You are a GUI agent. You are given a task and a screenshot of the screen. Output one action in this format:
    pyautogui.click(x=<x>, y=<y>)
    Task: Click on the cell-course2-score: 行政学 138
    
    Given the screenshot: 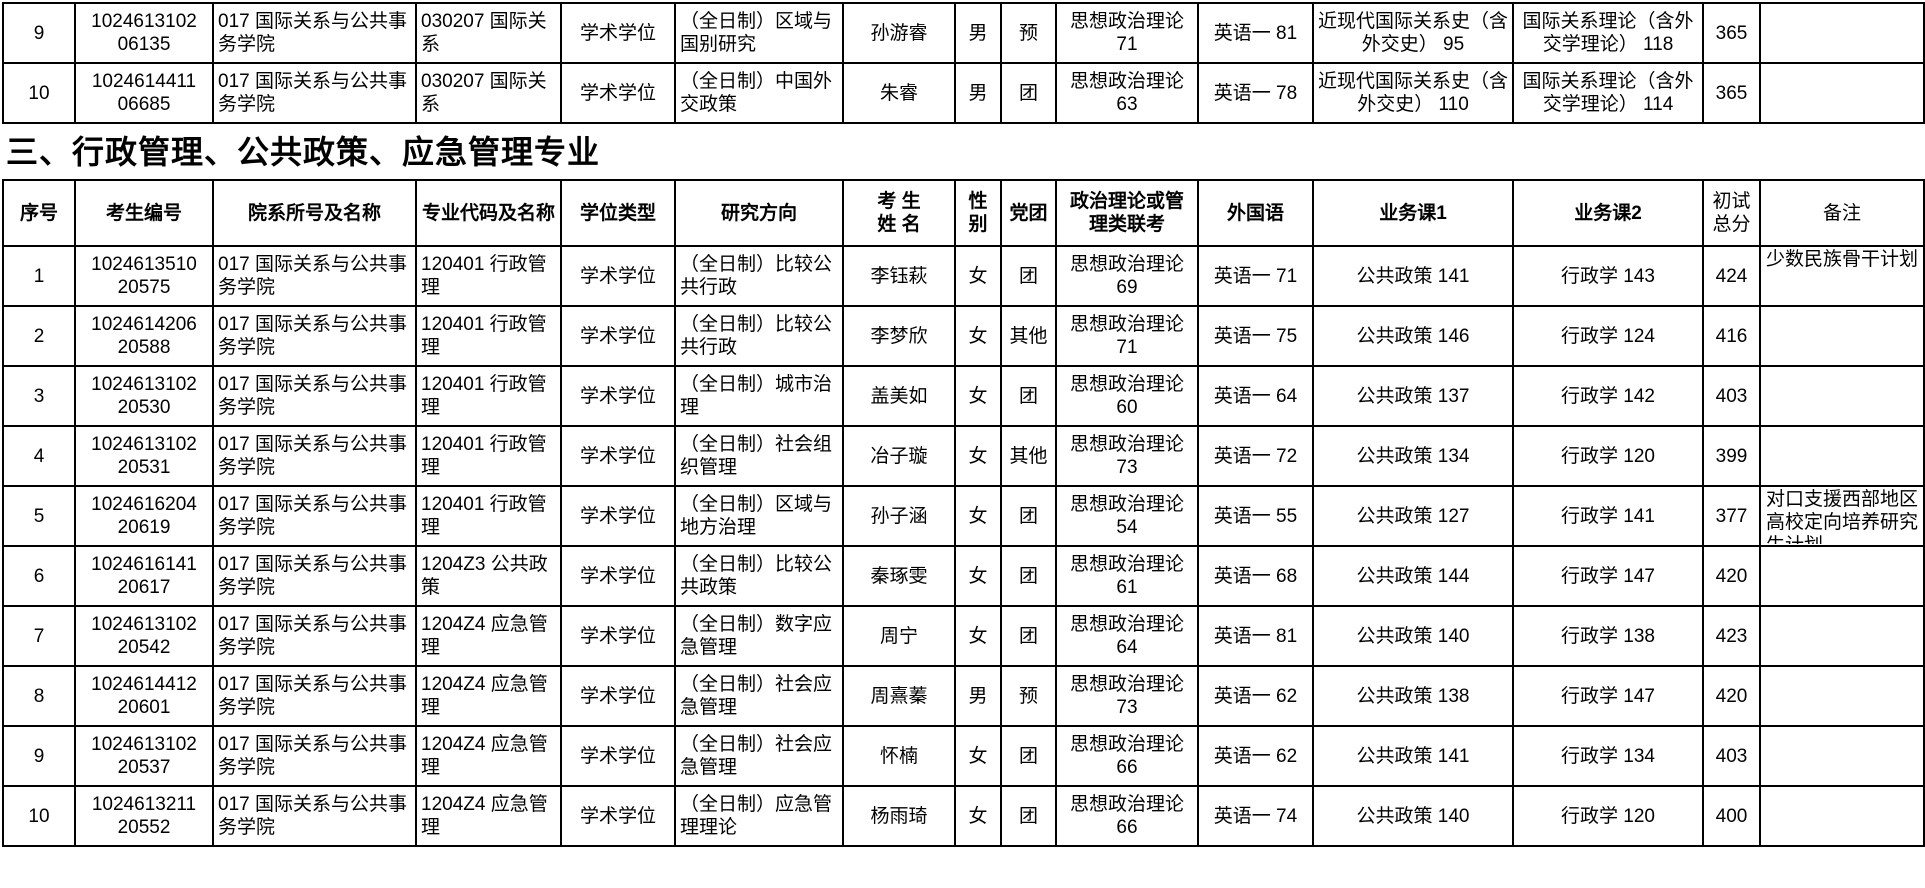 What is the action you would take?
    pyautogui.click(x=1608, y=636)
    